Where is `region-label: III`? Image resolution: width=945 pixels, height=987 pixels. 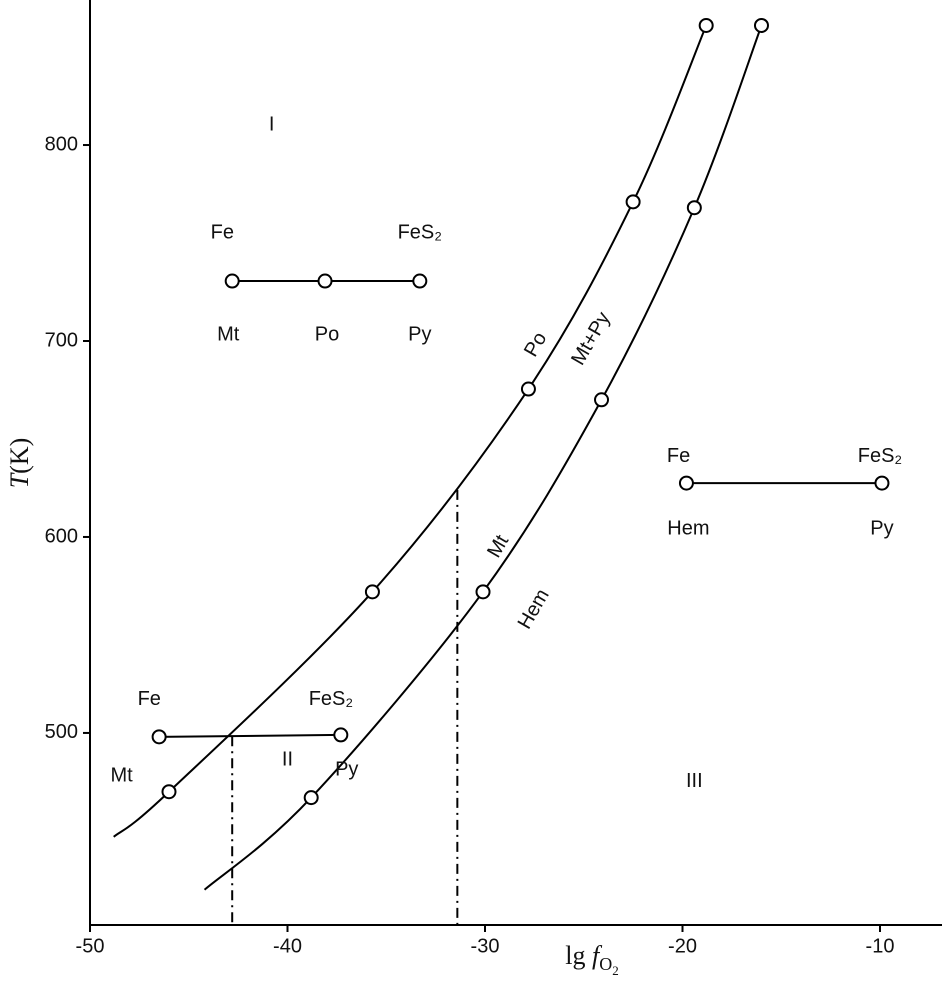 region-label: III is located at coordinates (694, 781).